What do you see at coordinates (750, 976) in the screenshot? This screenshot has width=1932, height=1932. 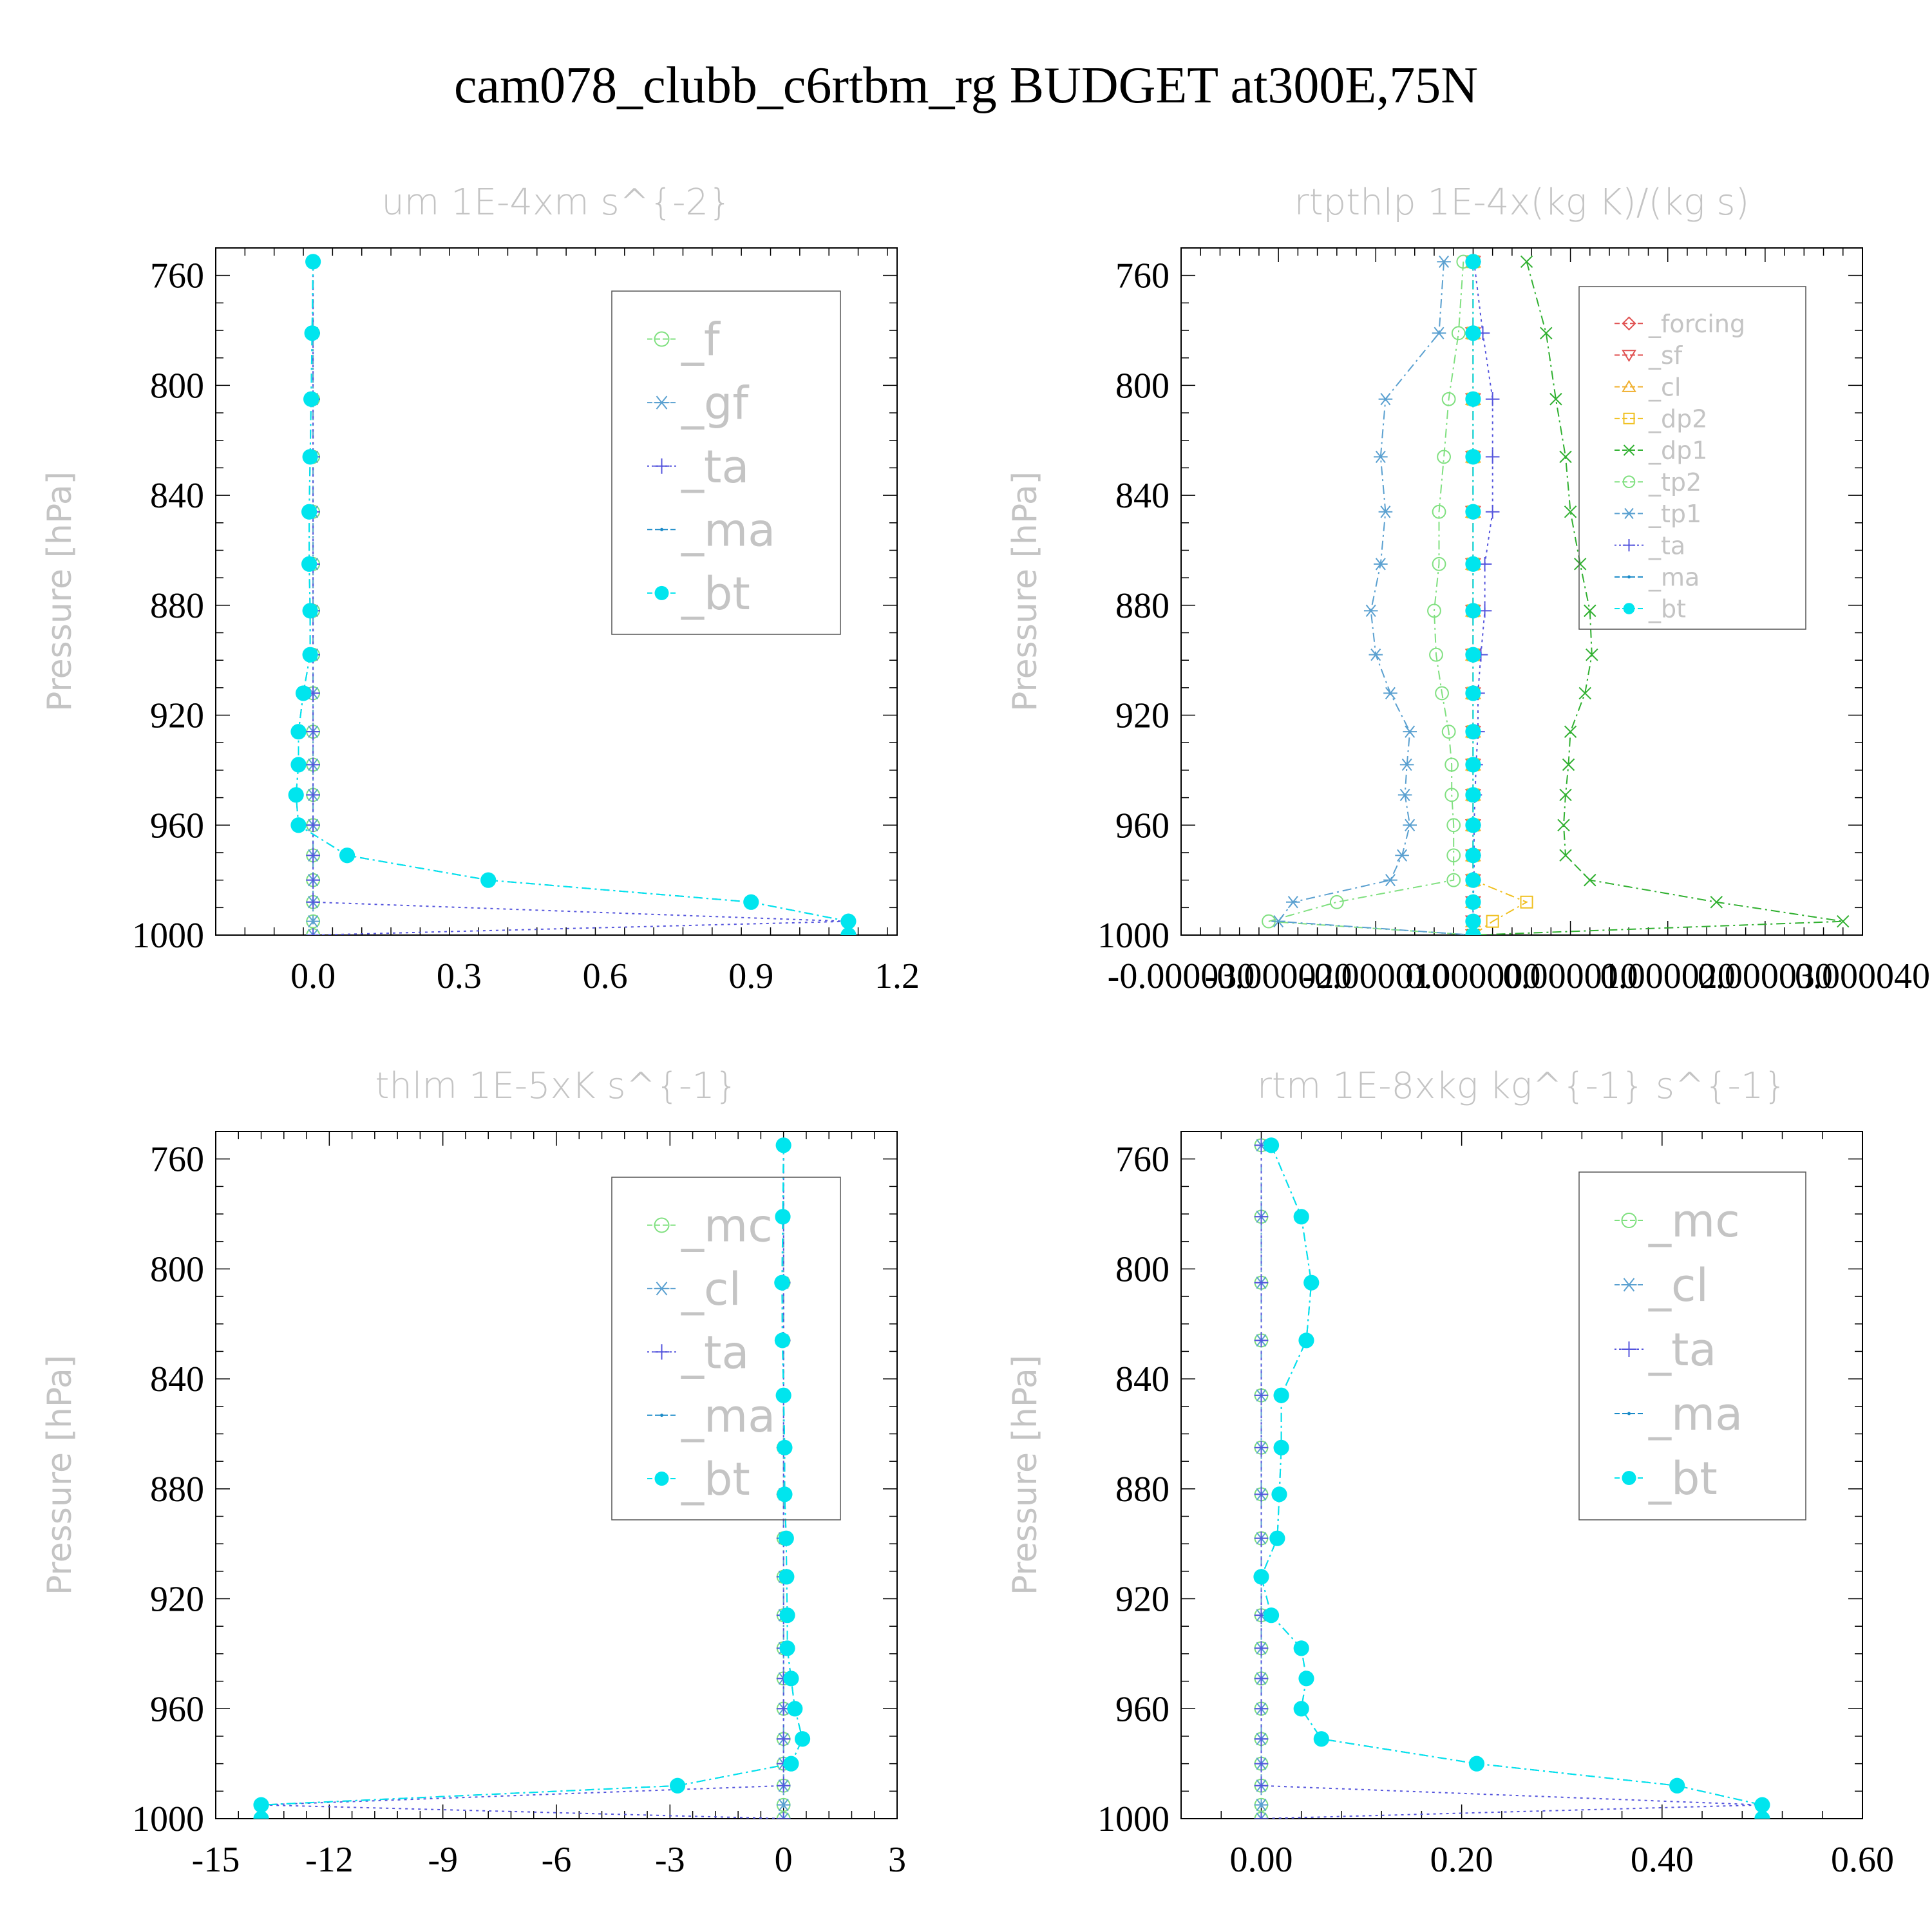 I see `x-tick-label: 0.9` at bounding box center [750, 976].